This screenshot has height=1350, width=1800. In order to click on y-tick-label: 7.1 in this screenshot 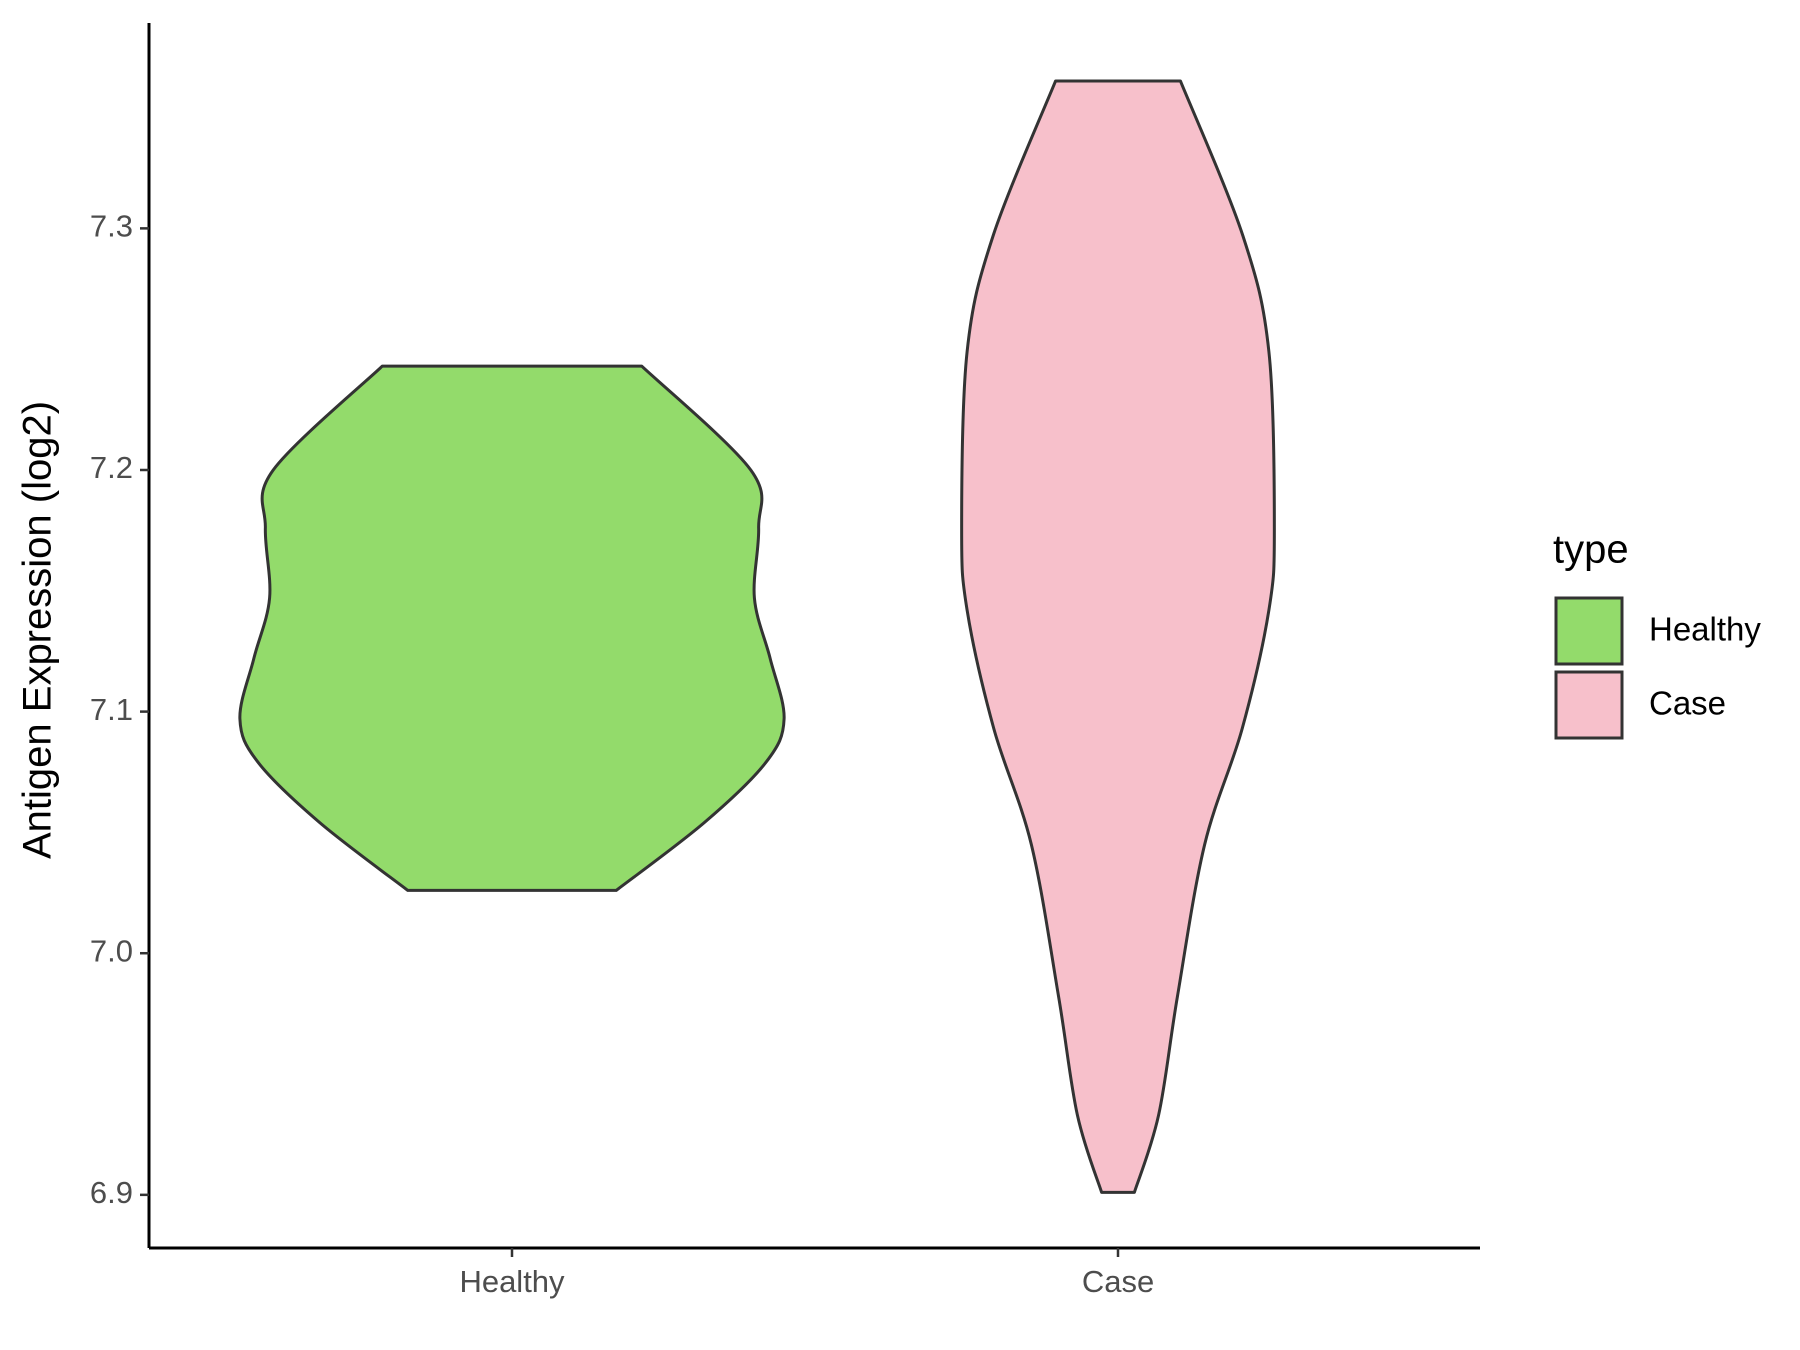, I will do `click(111, 709)`.